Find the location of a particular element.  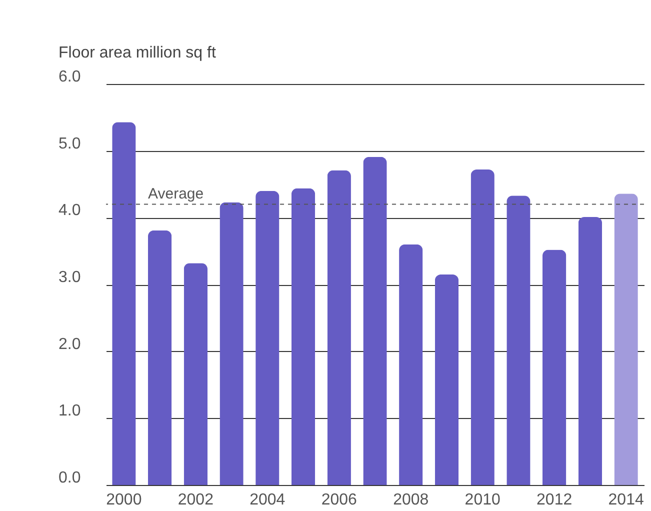

y-tick-label: 0.0 is located at coordinates (69, 478).